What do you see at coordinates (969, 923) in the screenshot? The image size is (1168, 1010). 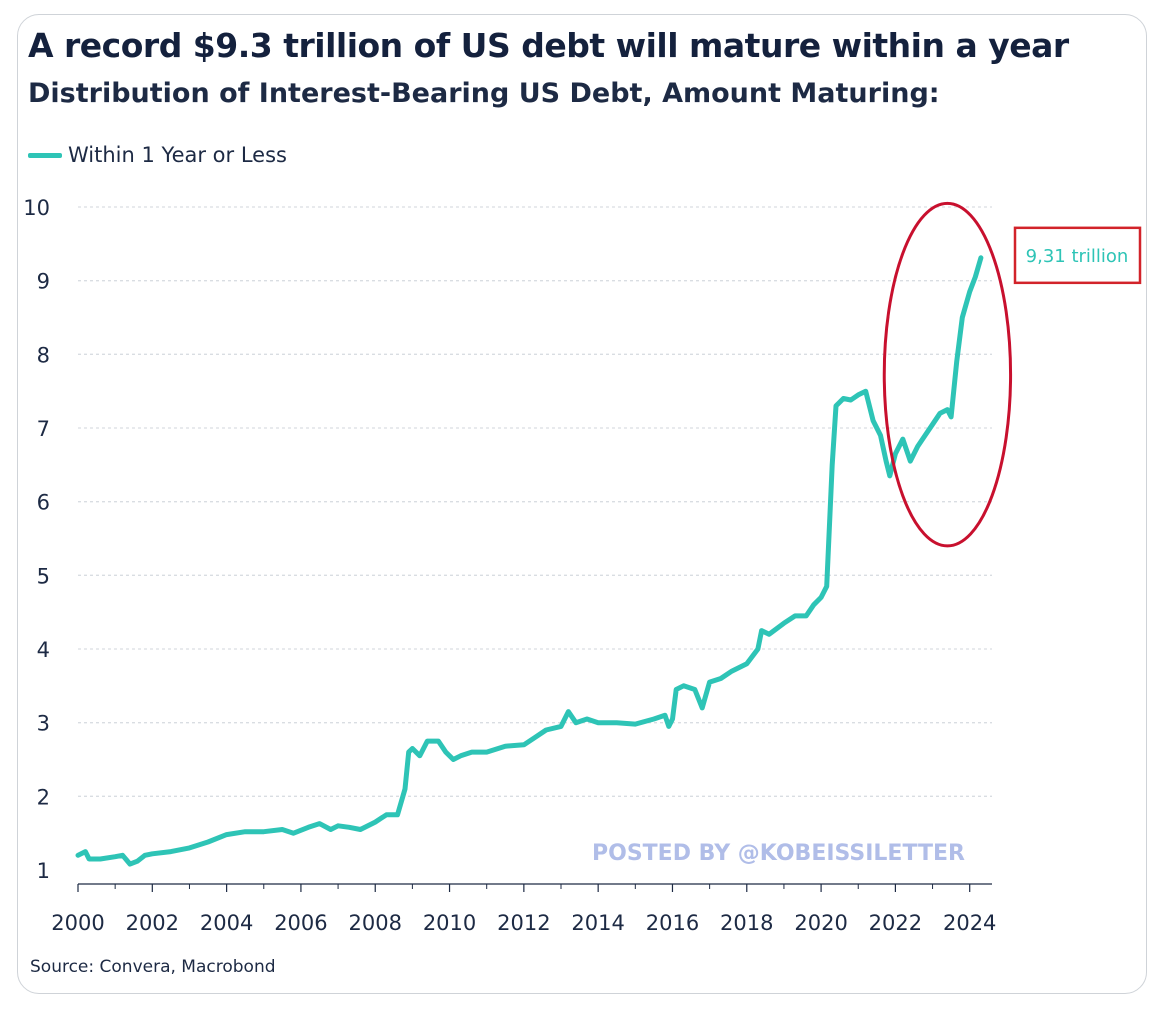 I see `x-tick-label-2024: 2024` at bounding box center [969, 923].